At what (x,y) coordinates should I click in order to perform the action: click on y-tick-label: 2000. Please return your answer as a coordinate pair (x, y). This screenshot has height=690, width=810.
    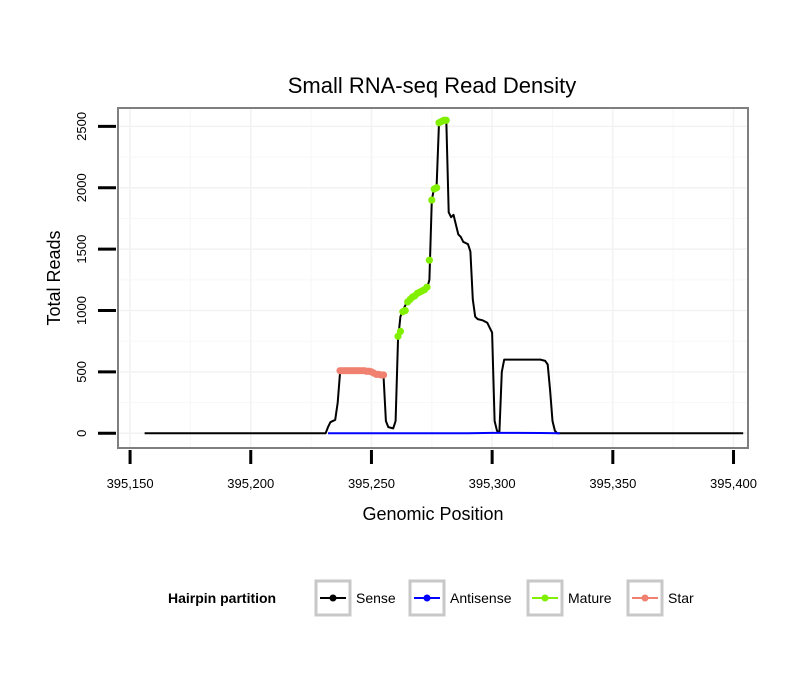
    Looking at the image, I should click on (81, 187).